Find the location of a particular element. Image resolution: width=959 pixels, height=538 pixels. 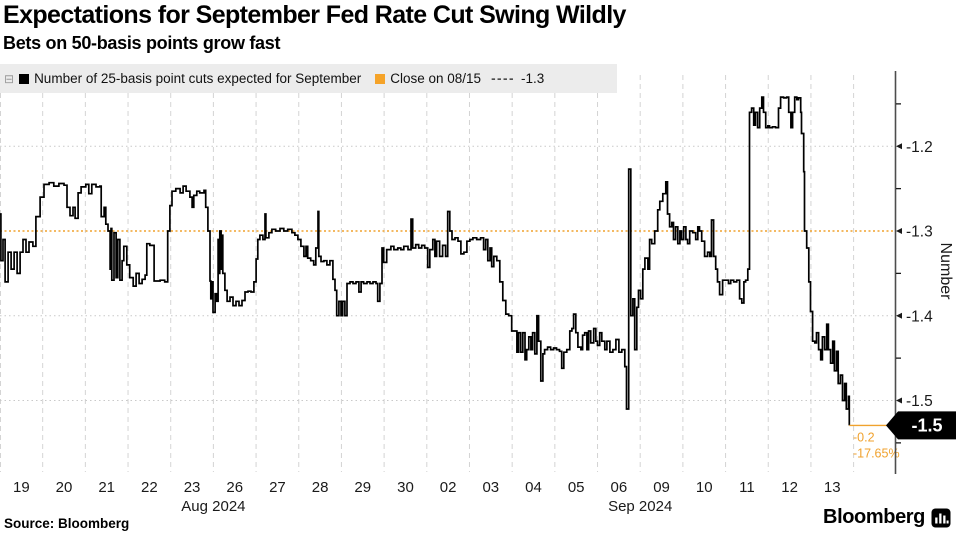

x-month-label: Aug 2024 is located at coordinates (213, 506).